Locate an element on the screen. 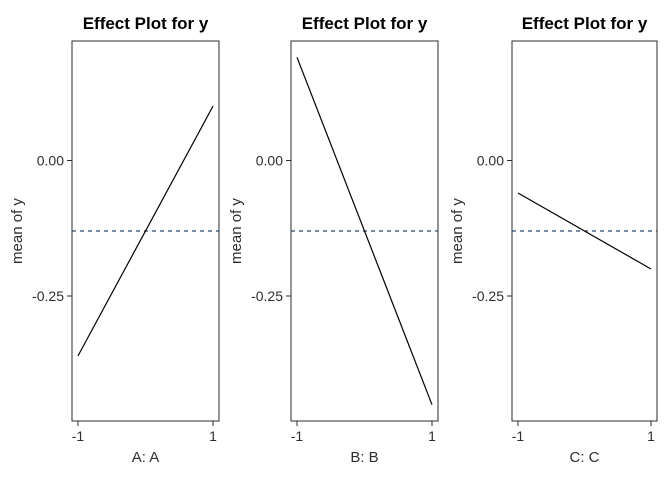 Image resolution: width=672 pixels, height=480 pixels. x-axis-label: B is located at coordinates (364, 457).